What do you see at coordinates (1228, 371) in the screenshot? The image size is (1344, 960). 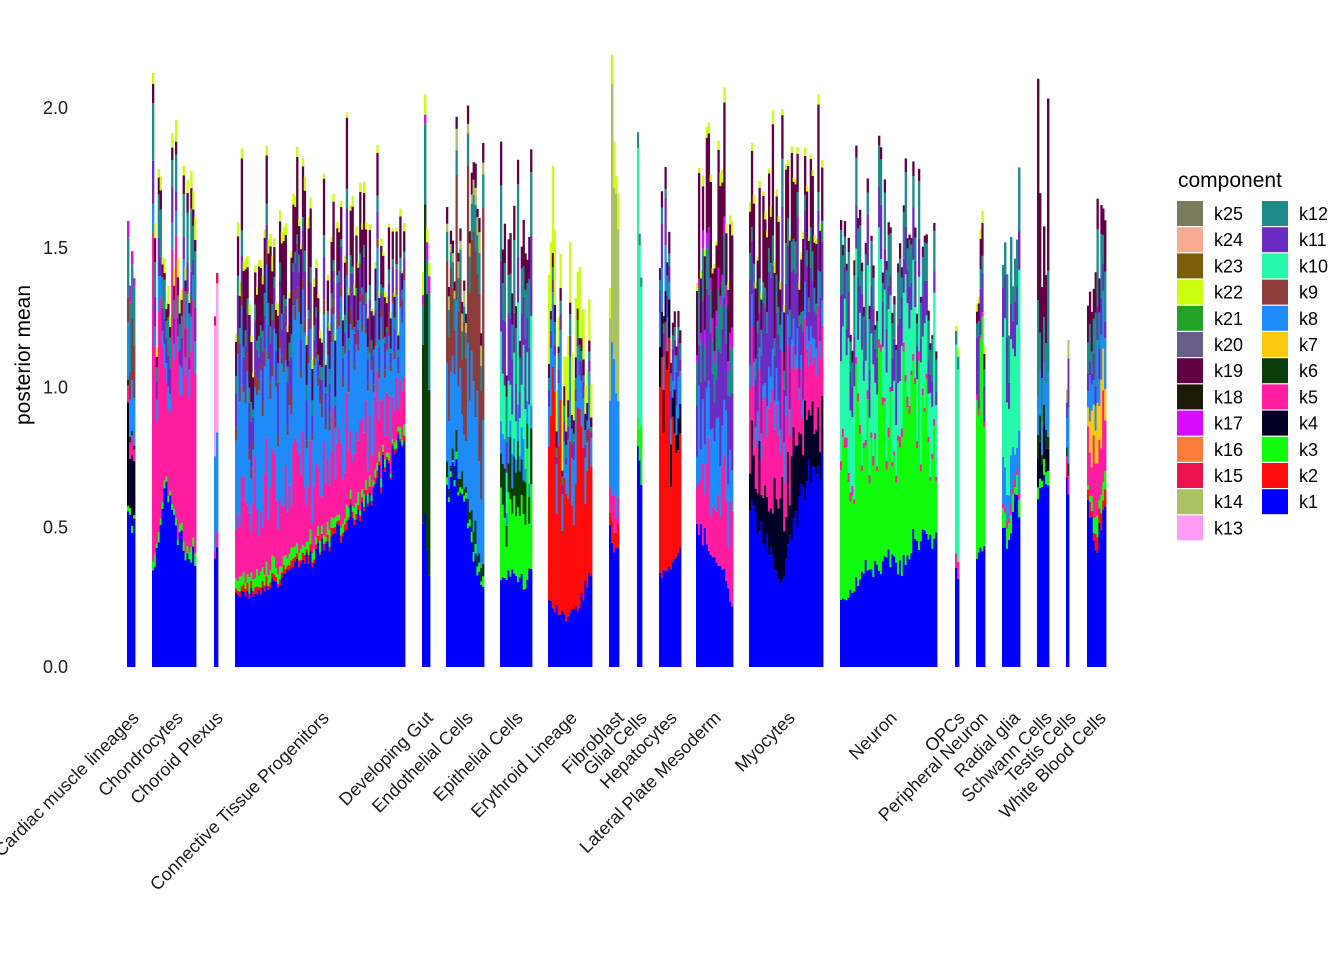 I see `legend-label-k19: k19` at bounding box center [1228, 371].